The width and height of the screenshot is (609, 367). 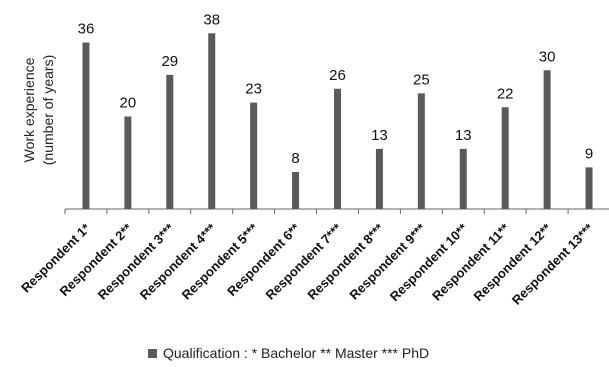 What do you see at coordinates (513, 262) in the screenshot?
I see `category-label: Respondent 12**` at bounding box center [513, 262].